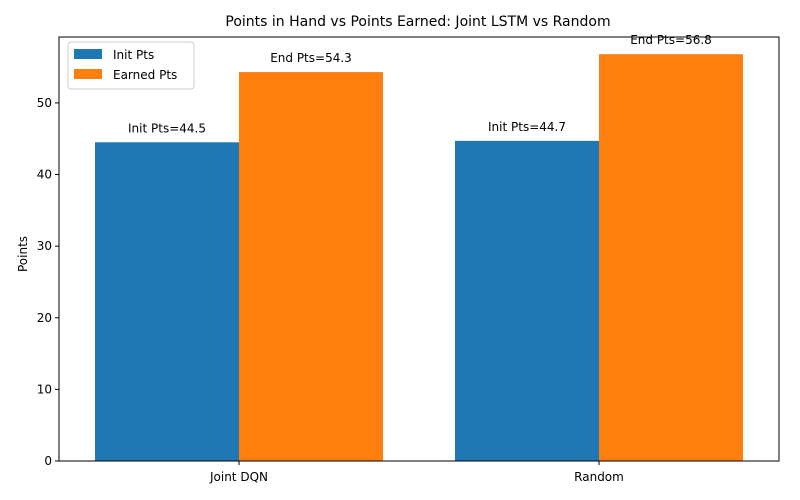  I want to click on y-axis-label: Points, so click(23, 254).